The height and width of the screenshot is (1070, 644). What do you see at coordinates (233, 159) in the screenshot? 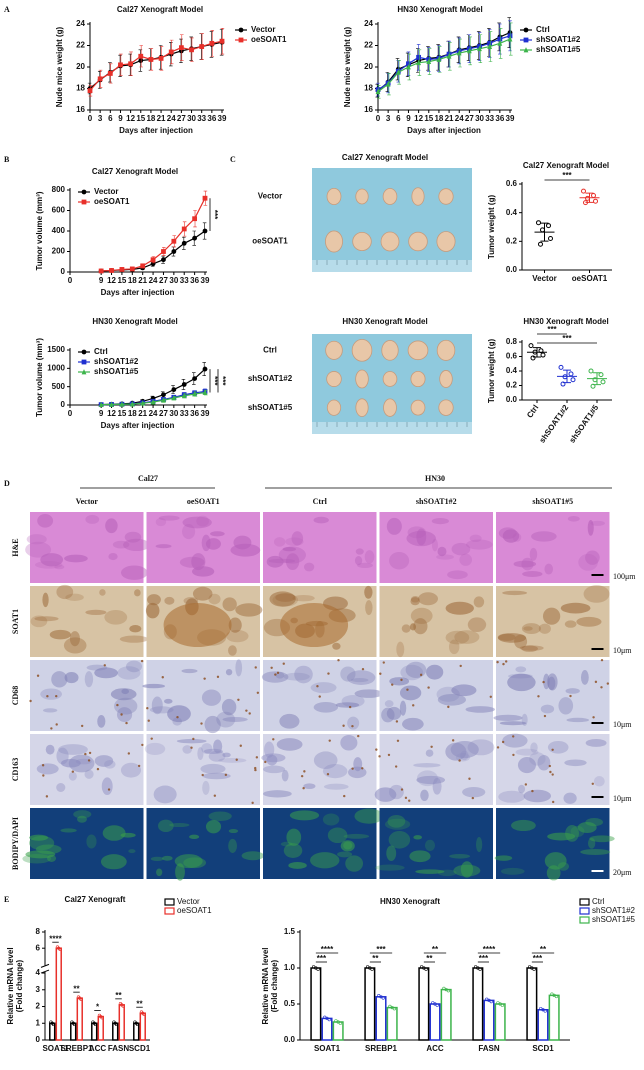
I see `panel-label: C` at bounding box center [233, 159].